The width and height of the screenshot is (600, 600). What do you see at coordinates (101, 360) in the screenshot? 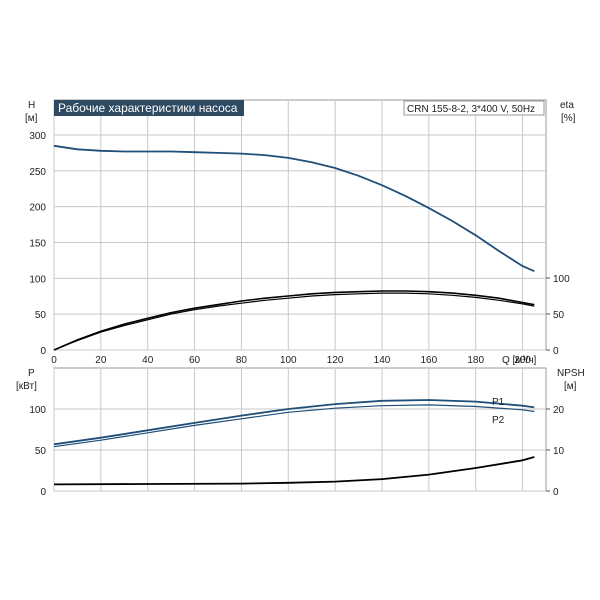
I see `x-tick-label: 20` at bounding box center [101, 360].